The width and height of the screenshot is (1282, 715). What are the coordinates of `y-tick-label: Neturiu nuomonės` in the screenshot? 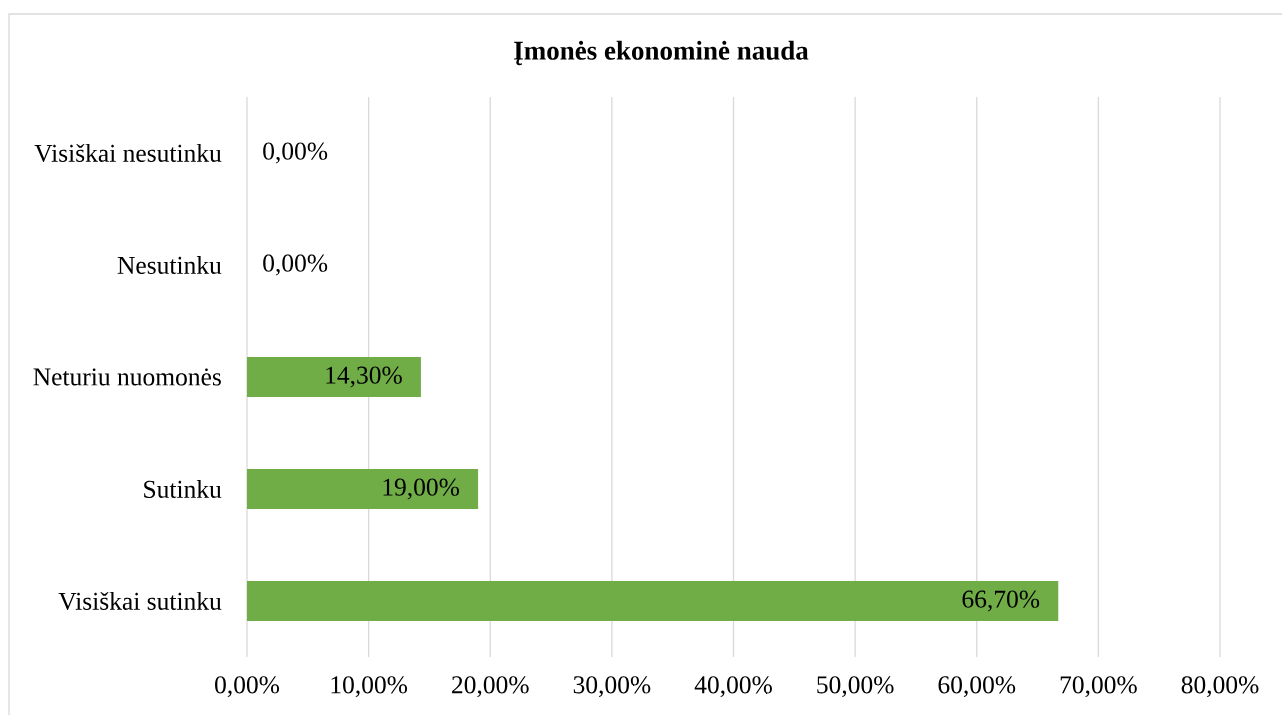 It's located at (127, 377).